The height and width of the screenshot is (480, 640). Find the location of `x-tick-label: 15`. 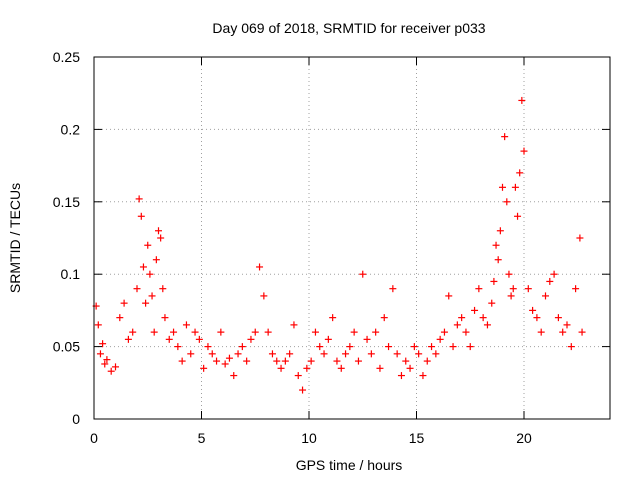

x-tick-label: 15 is located at coordinates (417, 438).